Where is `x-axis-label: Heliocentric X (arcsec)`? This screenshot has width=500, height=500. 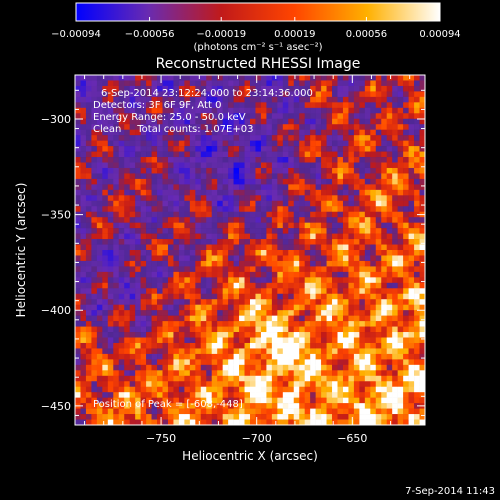 x-axis-label: Heliocentric X (arcsec) is located at coordinates (250, 456).